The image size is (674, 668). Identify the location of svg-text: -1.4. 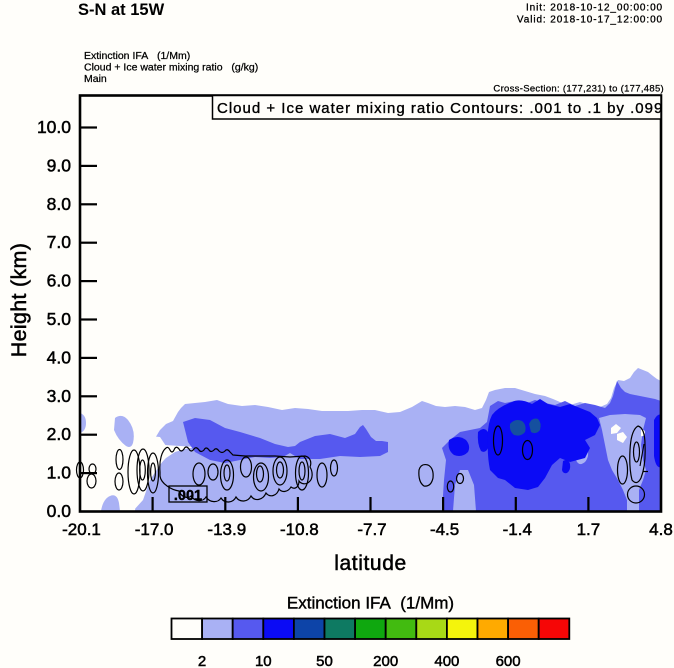
(517, 529).